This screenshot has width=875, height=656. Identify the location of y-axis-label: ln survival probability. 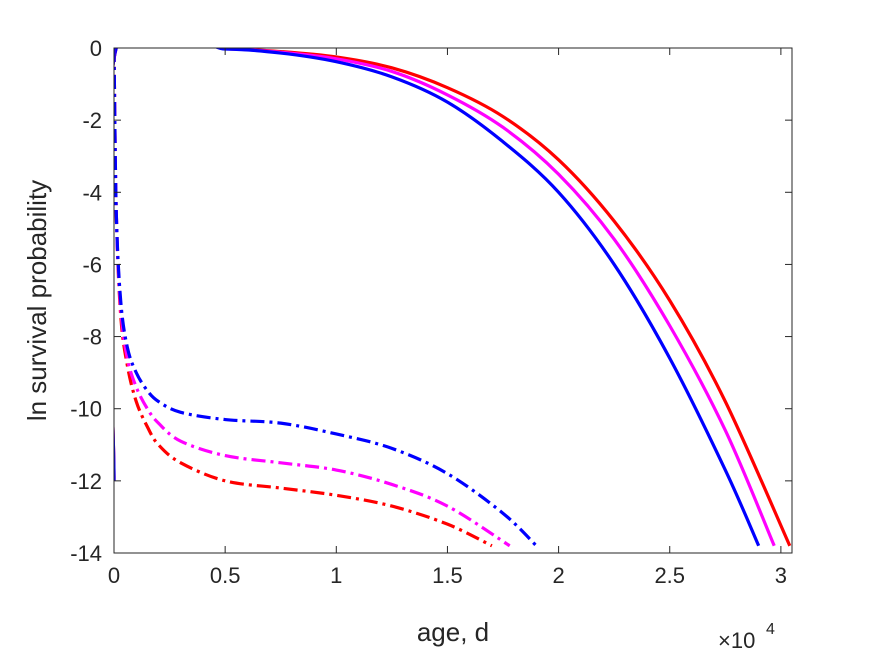
(37, 300).